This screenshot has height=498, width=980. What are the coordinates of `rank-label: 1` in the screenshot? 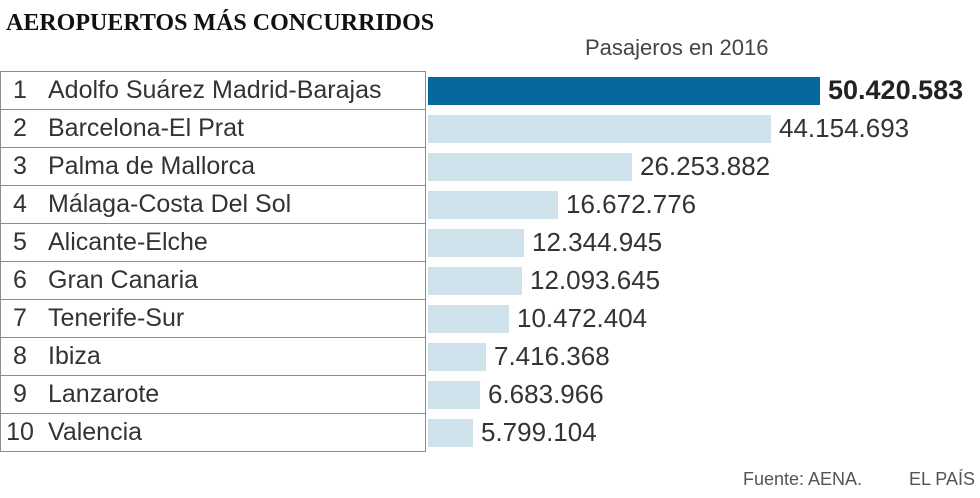 It's located at (20, 90).